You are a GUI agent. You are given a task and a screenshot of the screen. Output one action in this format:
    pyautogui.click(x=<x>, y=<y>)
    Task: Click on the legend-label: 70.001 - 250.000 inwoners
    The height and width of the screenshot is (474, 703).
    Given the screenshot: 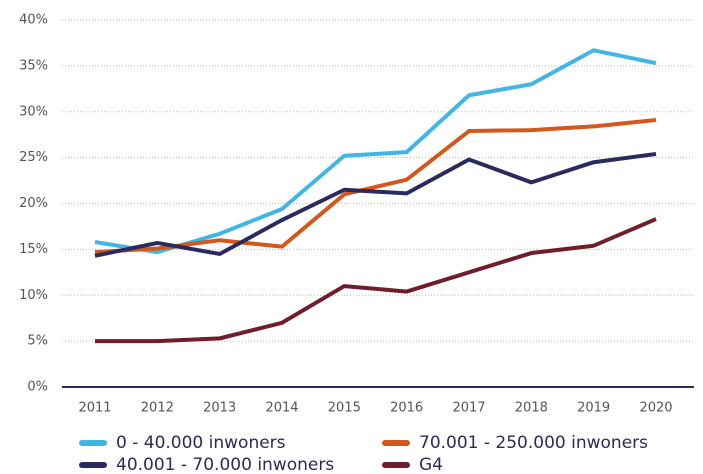 What is the action you would take?
    pyautogui.click(x=533, y=443)
    